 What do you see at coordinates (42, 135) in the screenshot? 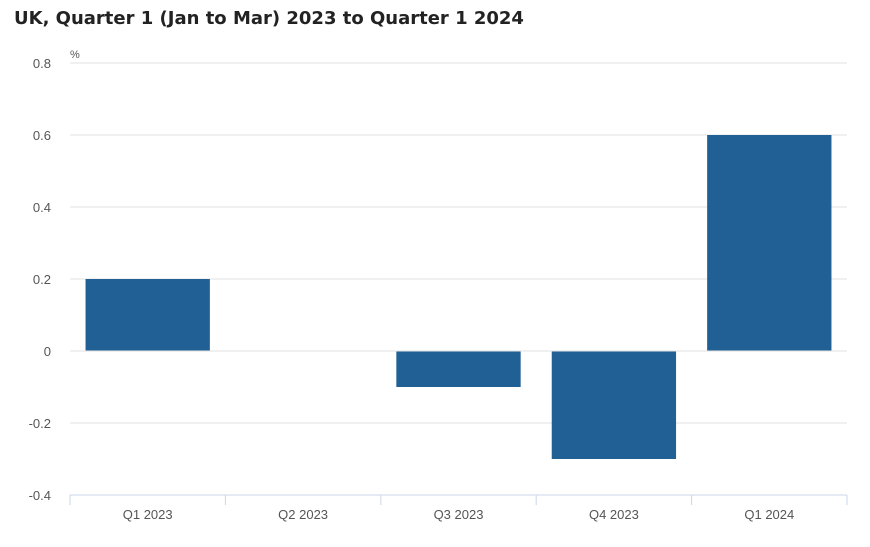
I see `y-tick-label: 0.6` at bounding box center [42, 135].